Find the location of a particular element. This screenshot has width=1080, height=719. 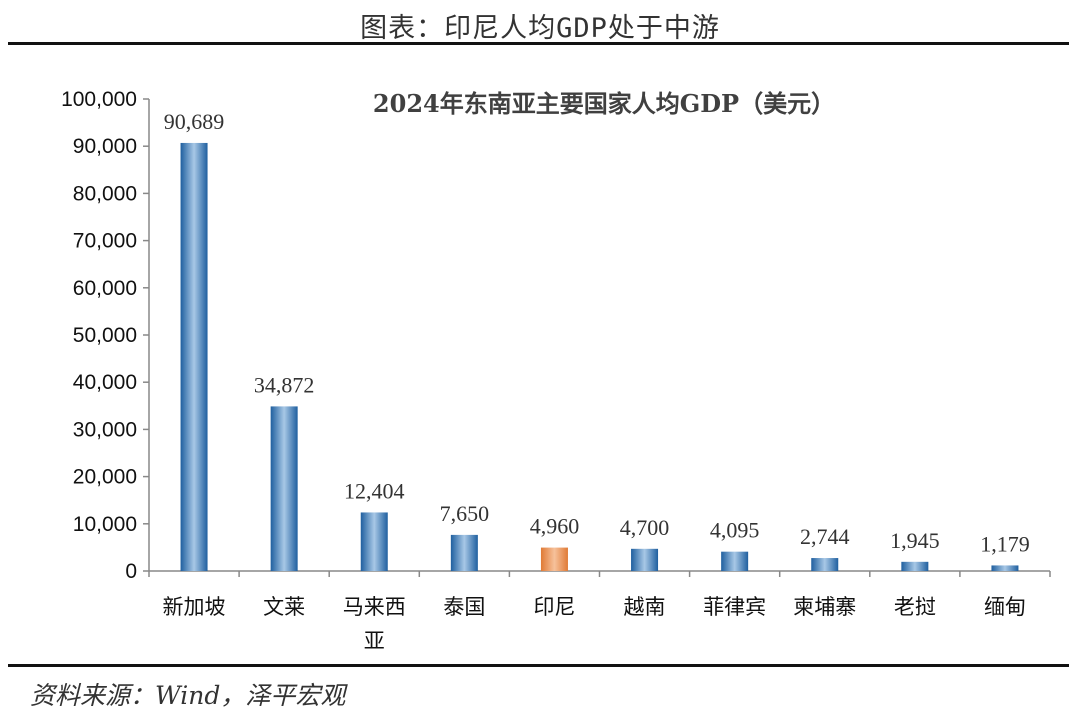

bar-value-label: 4,095 is located at coordinates (735, 530).